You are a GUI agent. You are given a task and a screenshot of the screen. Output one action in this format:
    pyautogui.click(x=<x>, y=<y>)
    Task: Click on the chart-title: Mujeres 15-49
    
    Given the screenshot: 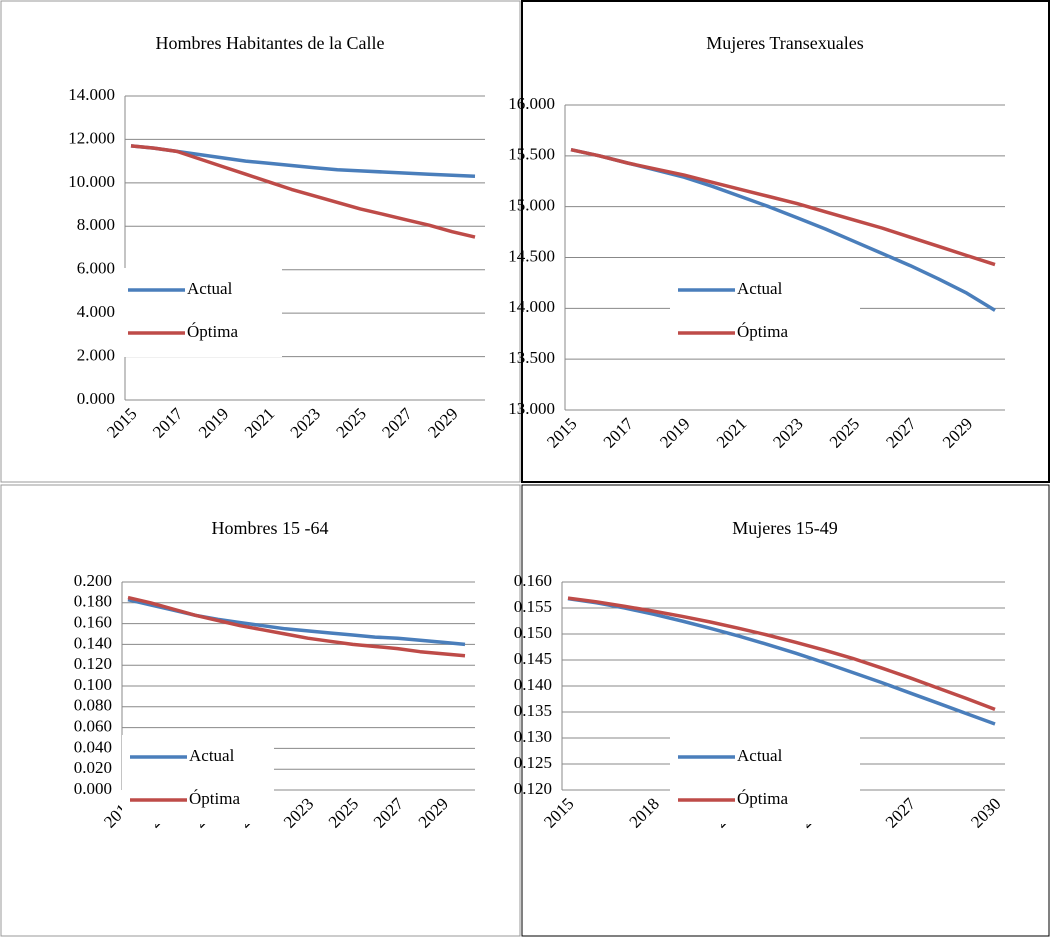 What is the action you would take?
    pyautogui.click(x=784, y=528)
    